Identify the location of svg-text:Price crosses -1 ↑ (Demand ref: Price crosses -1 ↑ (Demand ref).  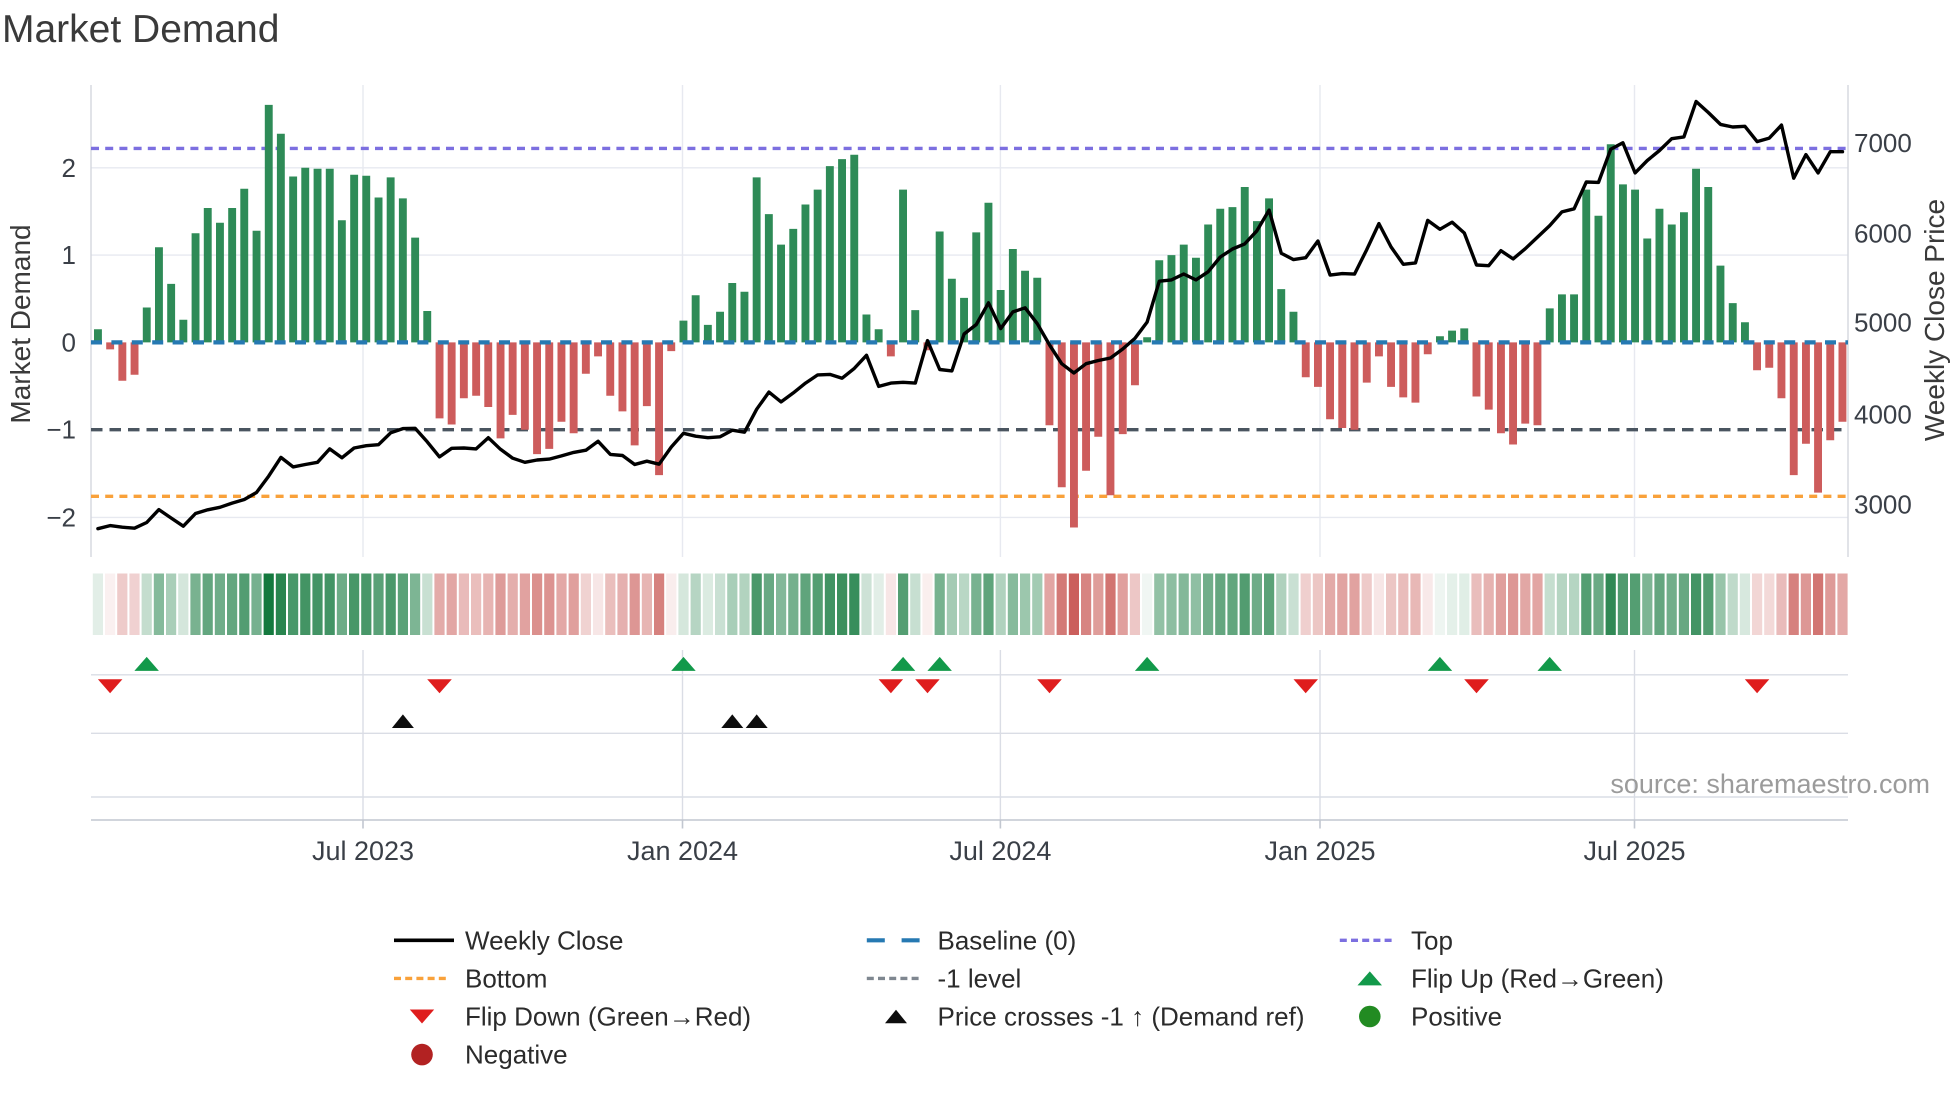
(1121, 1017).